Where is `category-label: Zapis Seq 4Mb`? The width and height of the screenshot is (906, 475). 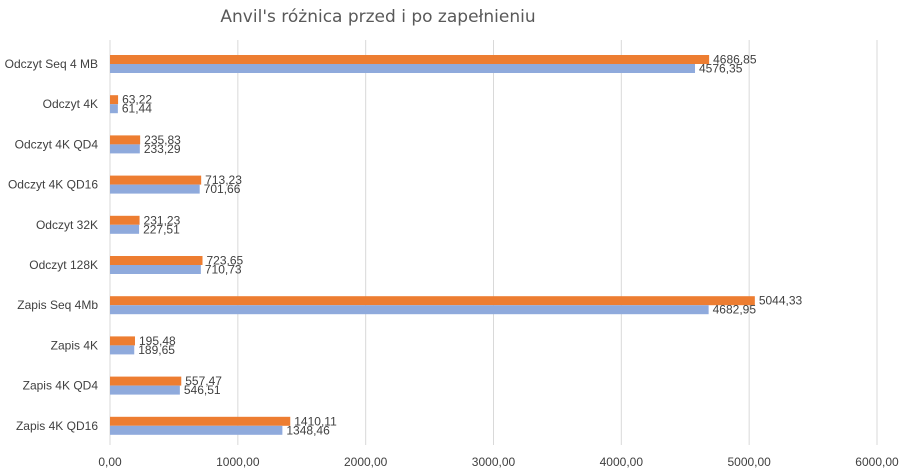 category-label: Zapis Seq 4Mb is located at coordinates (57, 305).